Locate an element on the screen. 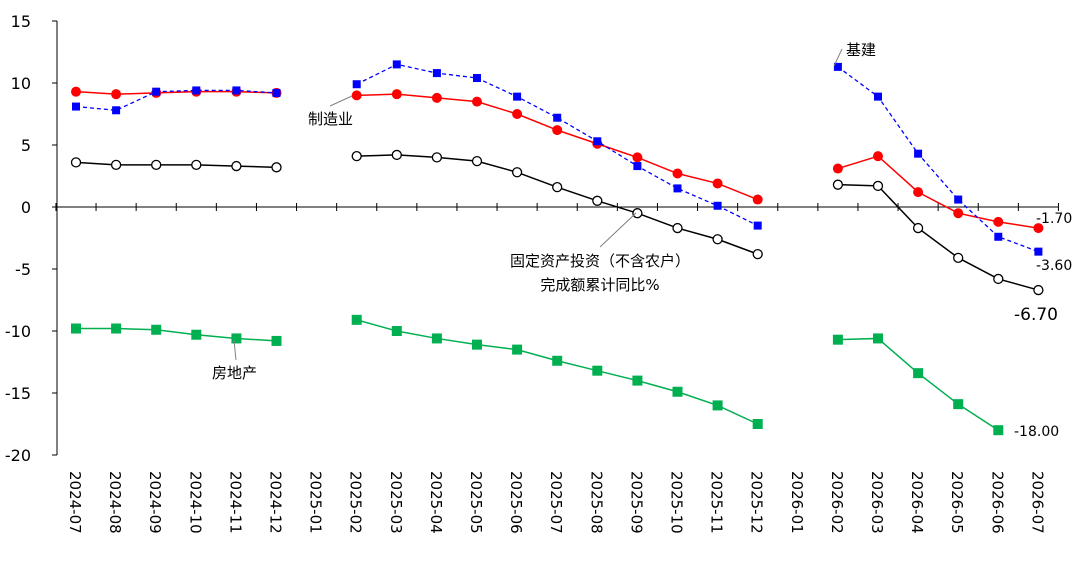 The width and height of the screenshot is (1080, 564). x-tick-label: 2025-12 is located at coordinates (757, 502).